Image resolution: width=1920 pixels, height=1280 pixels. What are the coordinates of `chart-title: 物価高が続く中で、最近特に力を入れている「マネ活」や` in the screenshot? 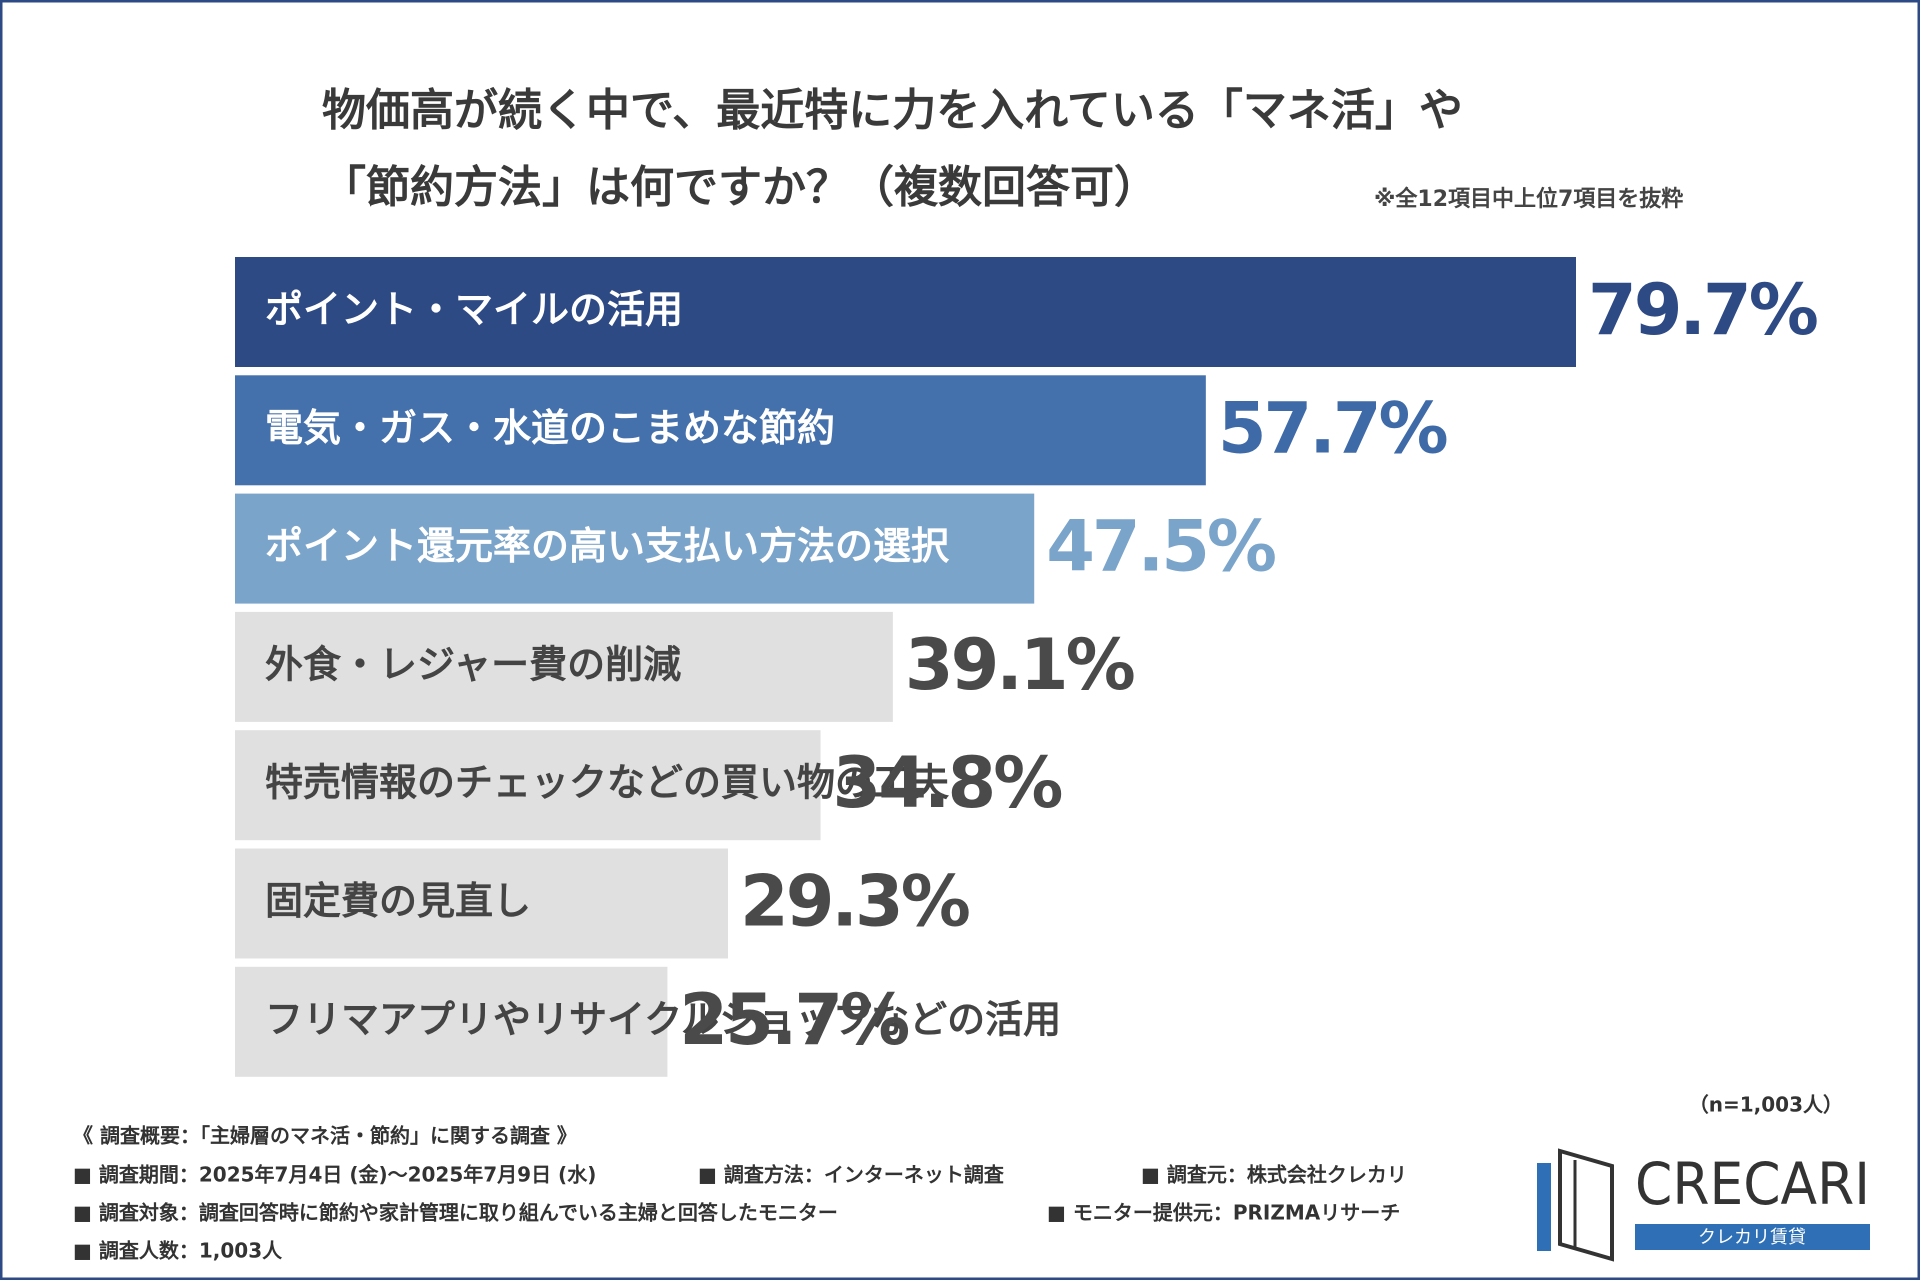 It's located at (892, 110).